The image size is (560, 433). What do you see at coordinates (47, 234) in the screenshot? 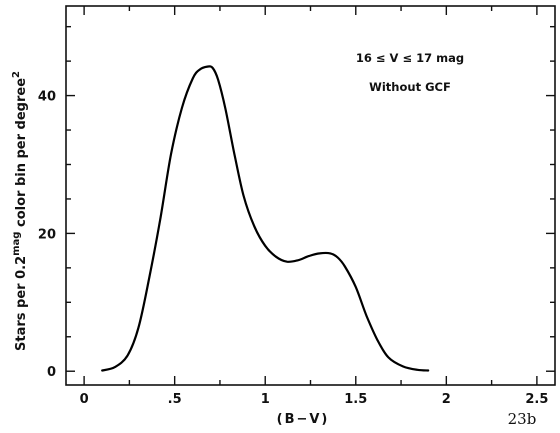
I see `y-tick-label: 20` at bounding box center [47, 234].